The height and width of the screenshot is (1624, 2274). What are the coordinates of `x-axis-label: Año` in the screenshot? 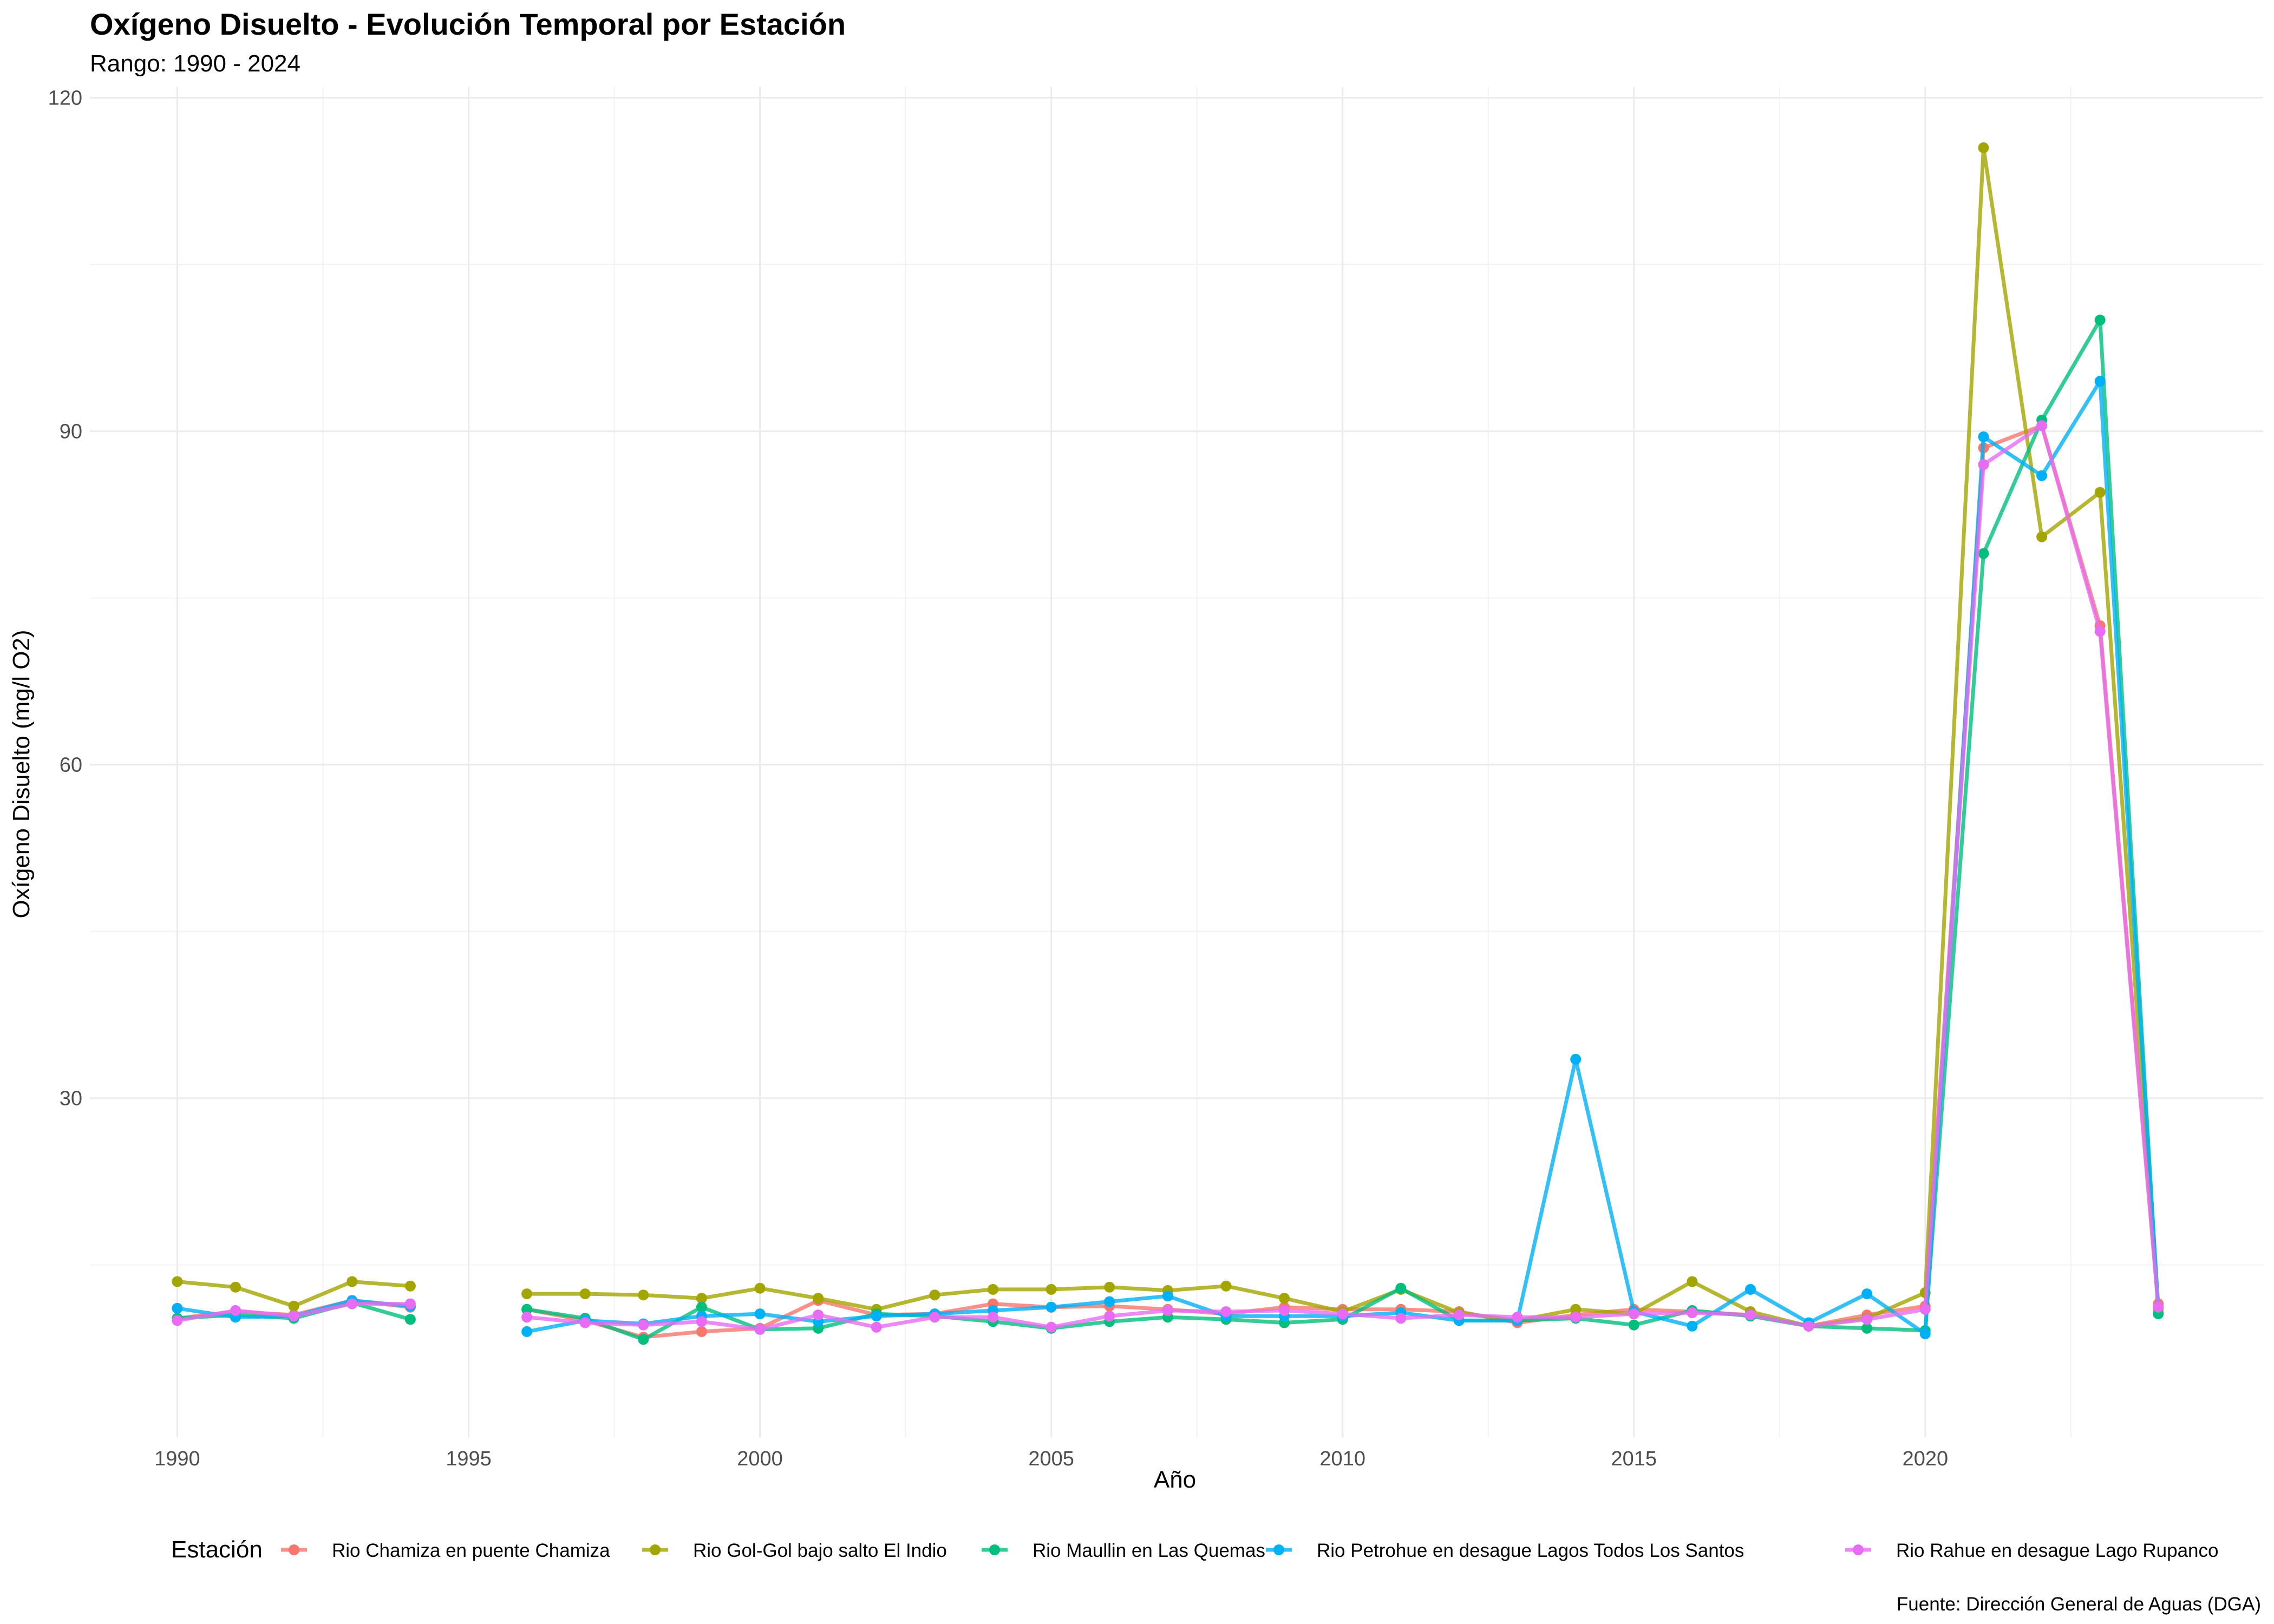 It's located at (1175, 1479).